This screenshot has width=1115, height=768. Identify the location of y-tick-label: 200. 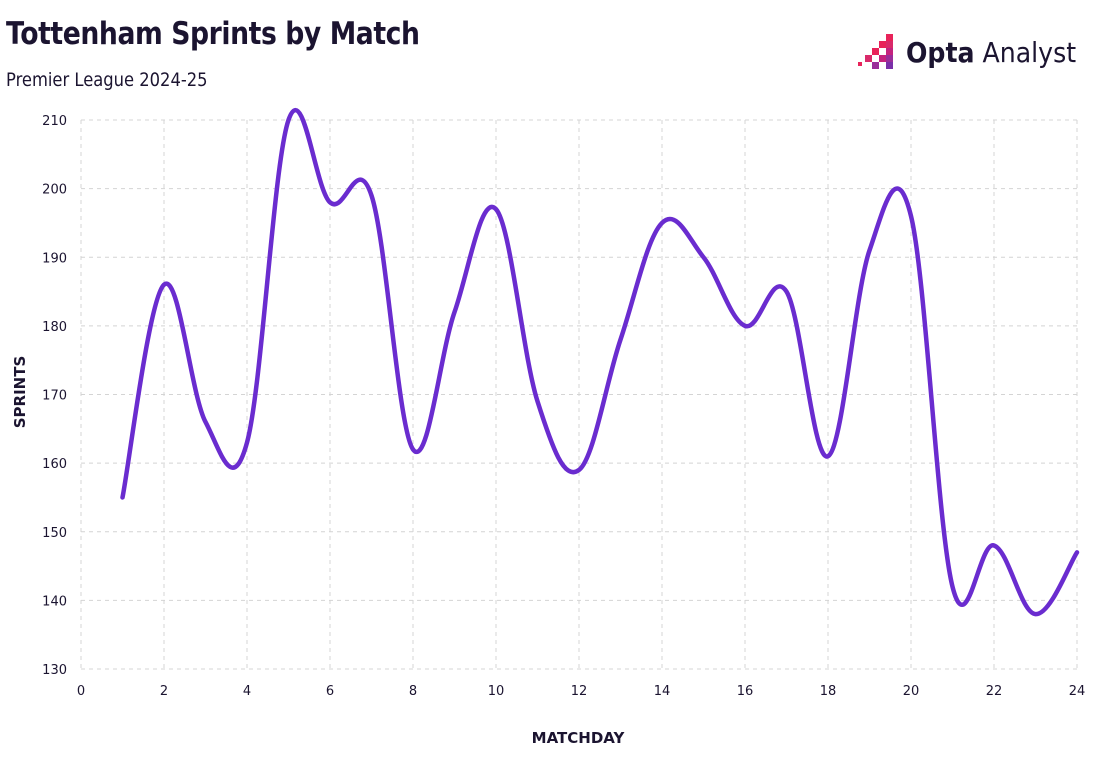
(54, 190).